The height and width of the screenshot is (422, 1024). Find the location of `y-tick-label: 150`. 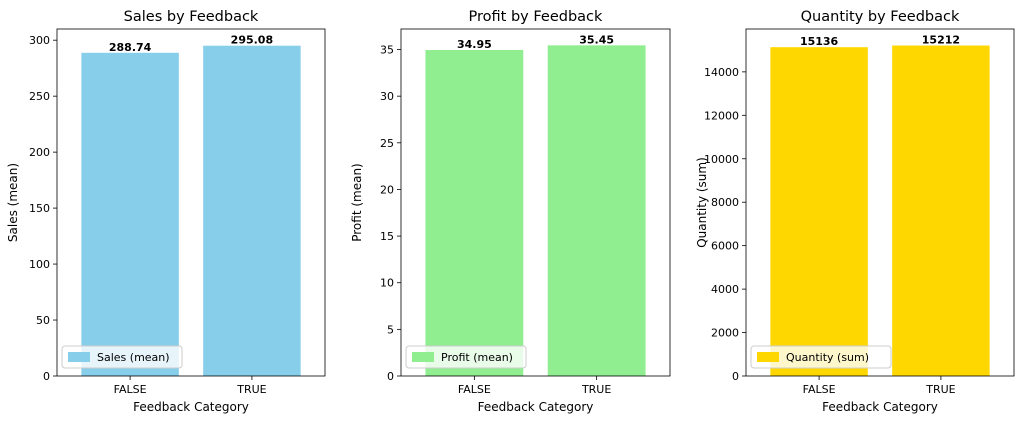

y-tick-label: 150 is located at coordinates (39, 208).